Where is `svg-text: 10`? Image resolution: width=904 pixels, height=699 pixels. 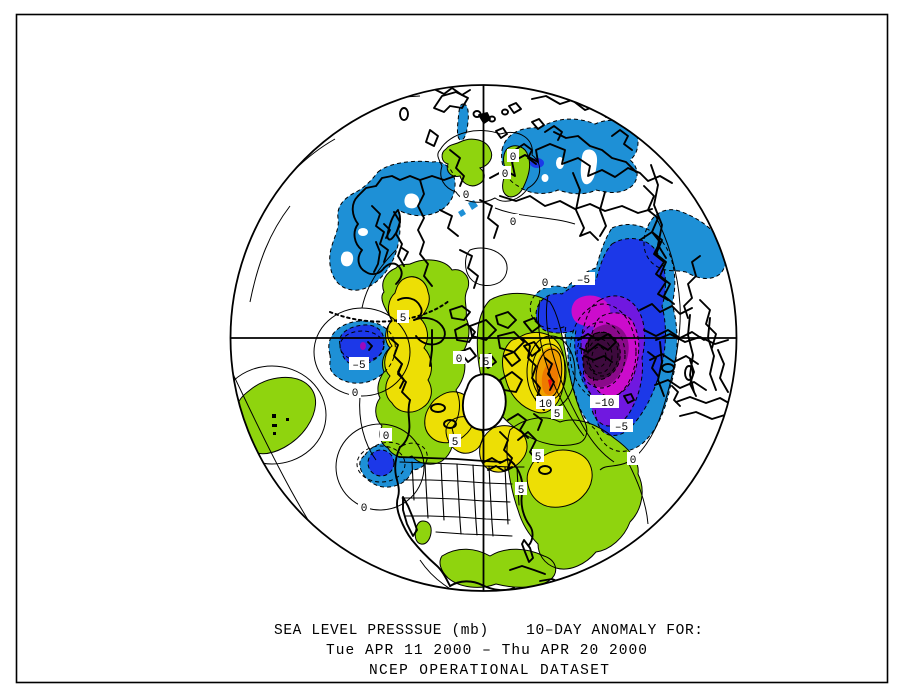 svg-text: 10 is located at coordinates (545, 405).